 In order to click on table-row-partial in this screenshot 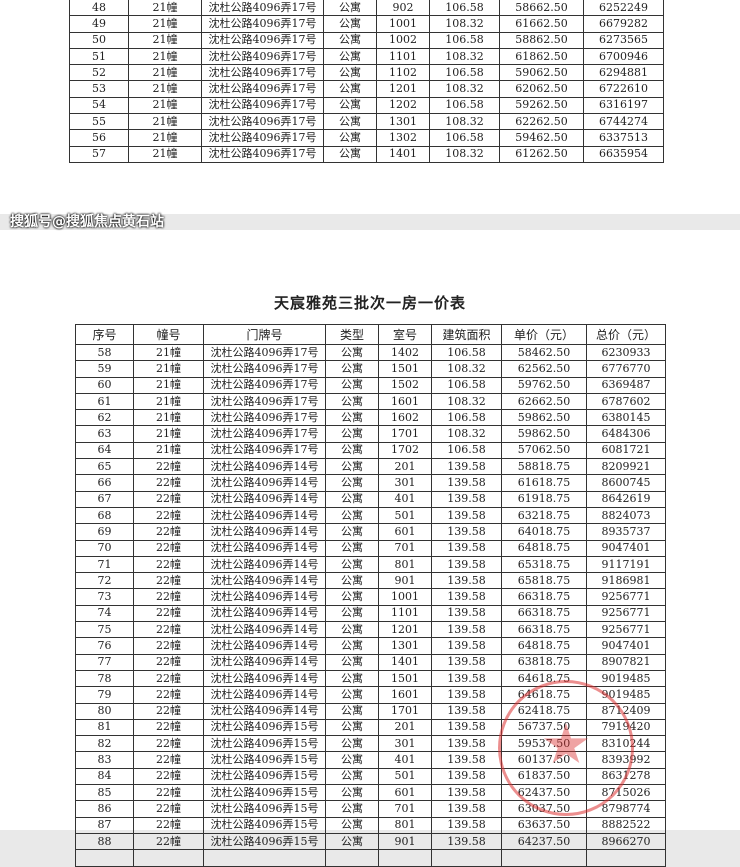, I will do `click(370, 858)`.